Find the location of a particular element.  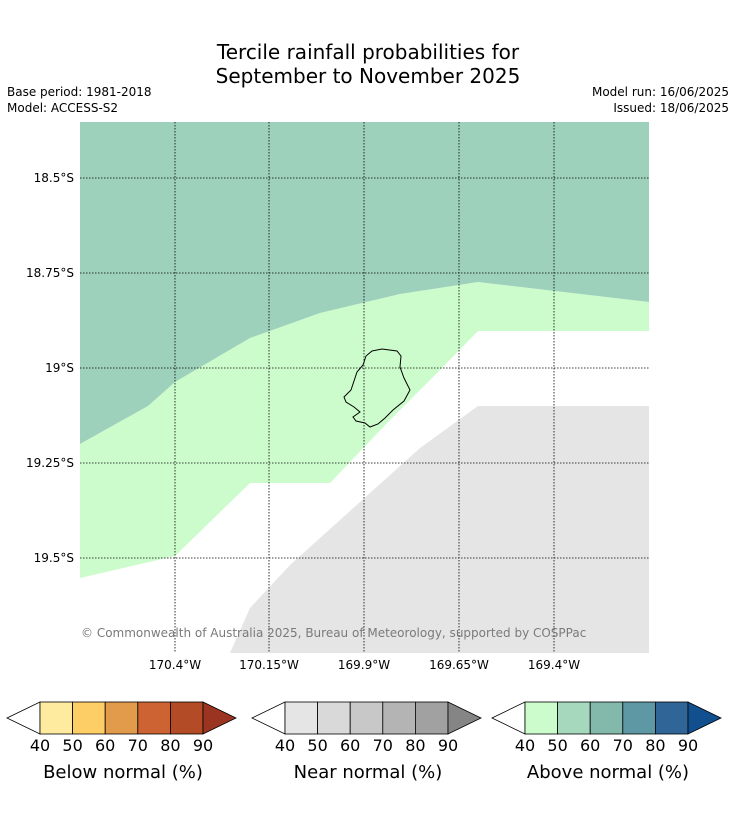

model-text: Model: ACCESS-S2 is located at coordinates (63, 108).